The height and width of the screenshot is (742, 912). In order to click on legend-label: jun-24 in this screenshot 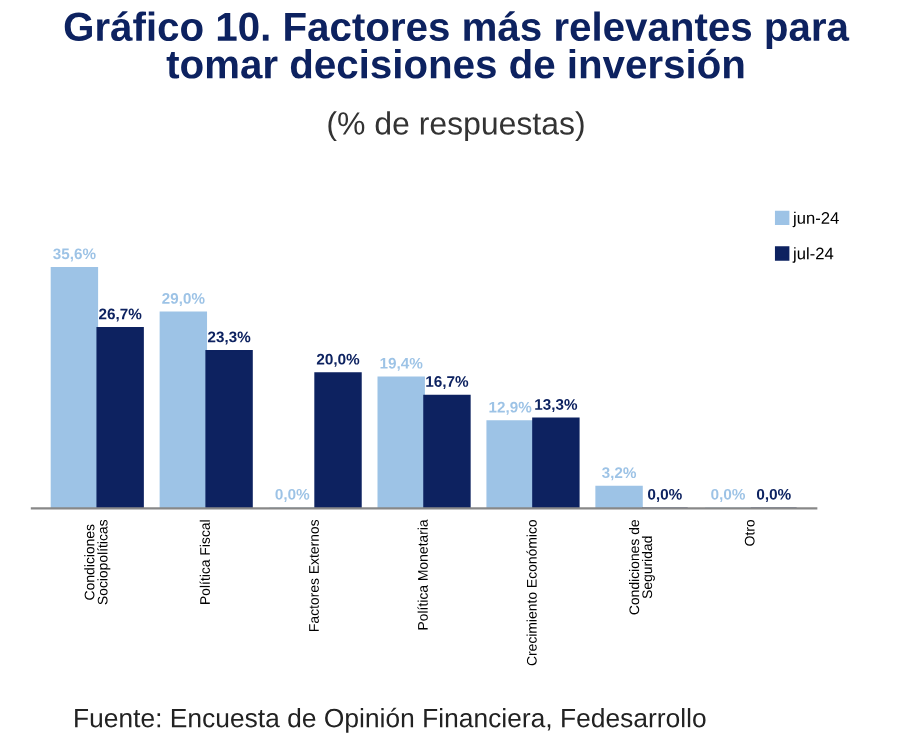, I will do `click(815, 219)`.